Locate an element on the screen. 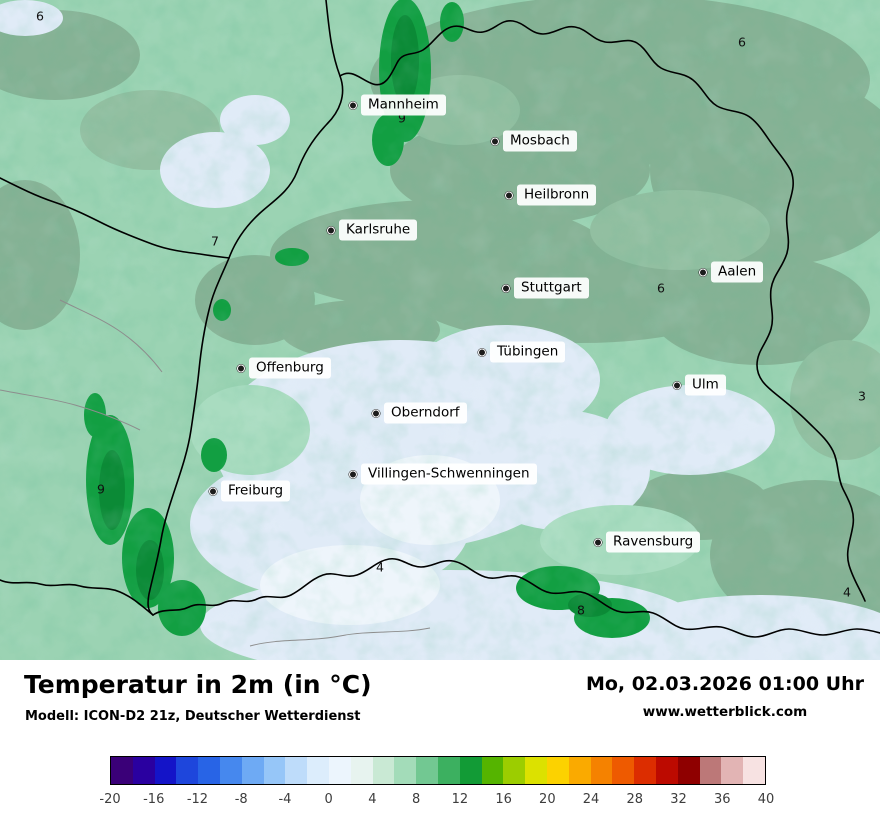 This screenshot has height=830, width=880. city-label: Heilbronn is located at coordinates (557, 195).